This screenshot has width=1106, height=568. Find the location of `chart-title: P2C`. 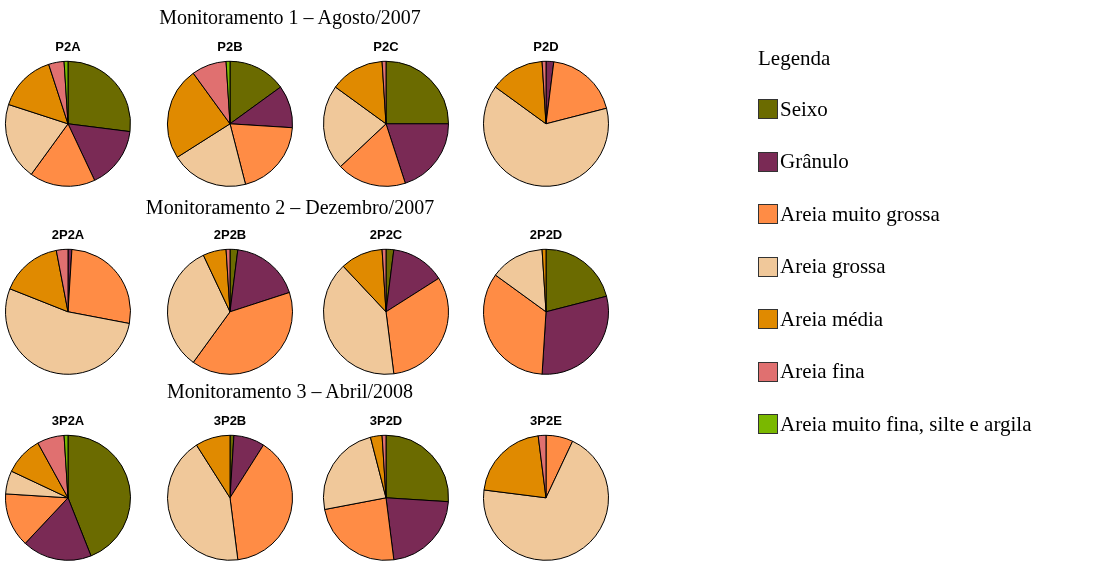

chart-title: P2C is located at coordinates (386, 47).